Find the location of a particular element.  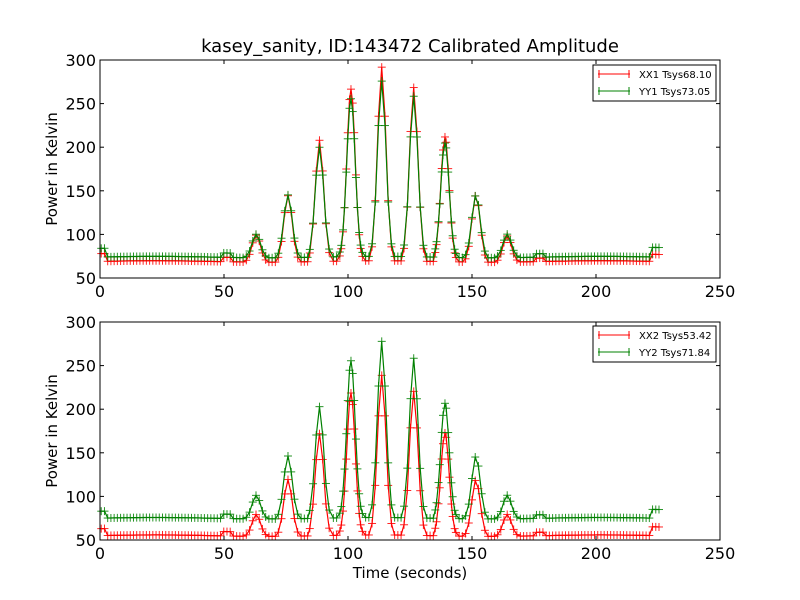

y-tick-label: 50 is located at coordinates (86, 540).